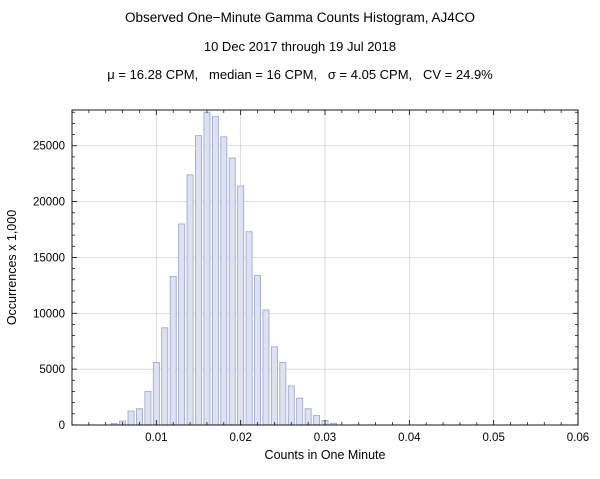 This screenshot has height=479, width=600. Describe the element at coordinates (578, 438) in the screenshot. I see `svg-text: 0.06` at that location.